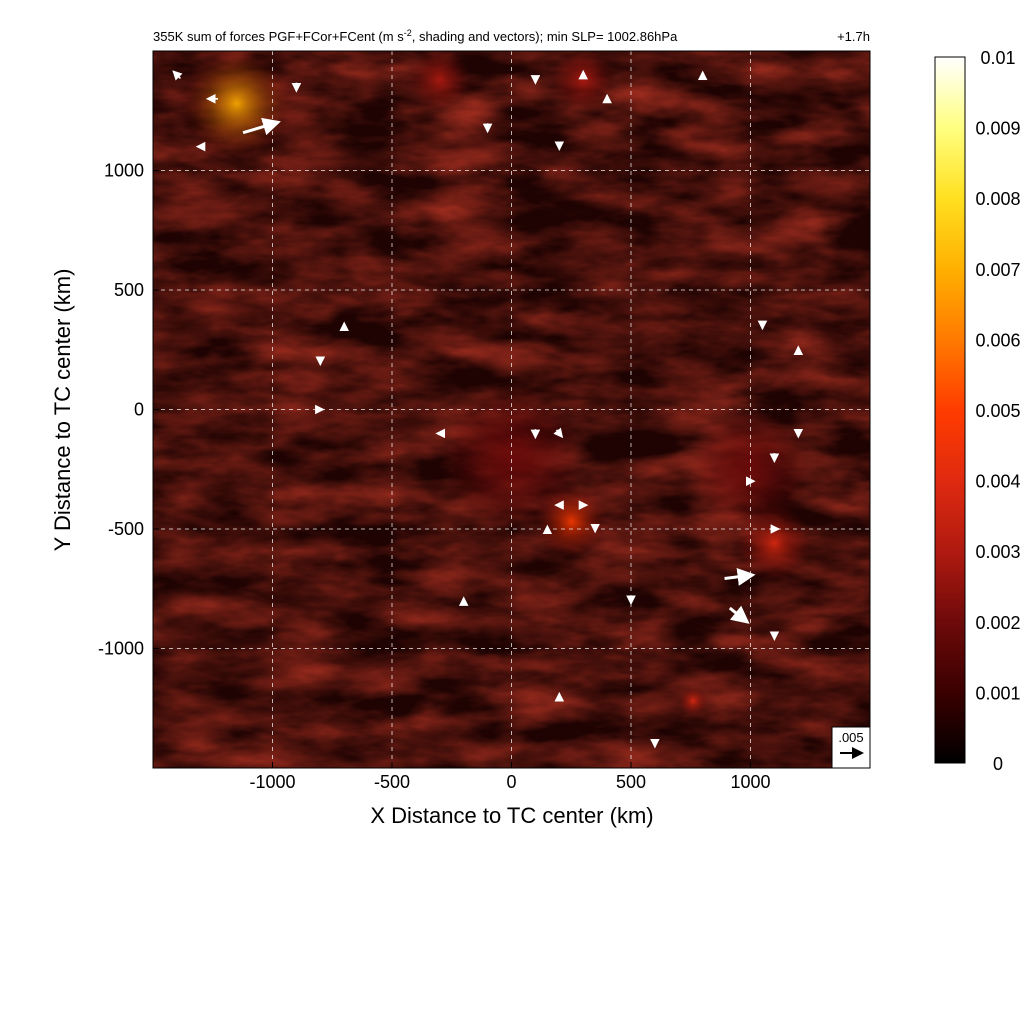  What do you see at coordinates (62, 410) in the screenshot?
I see `y-axis-label: Y Distance to TC center (km)` at bounding box center [62, 410].